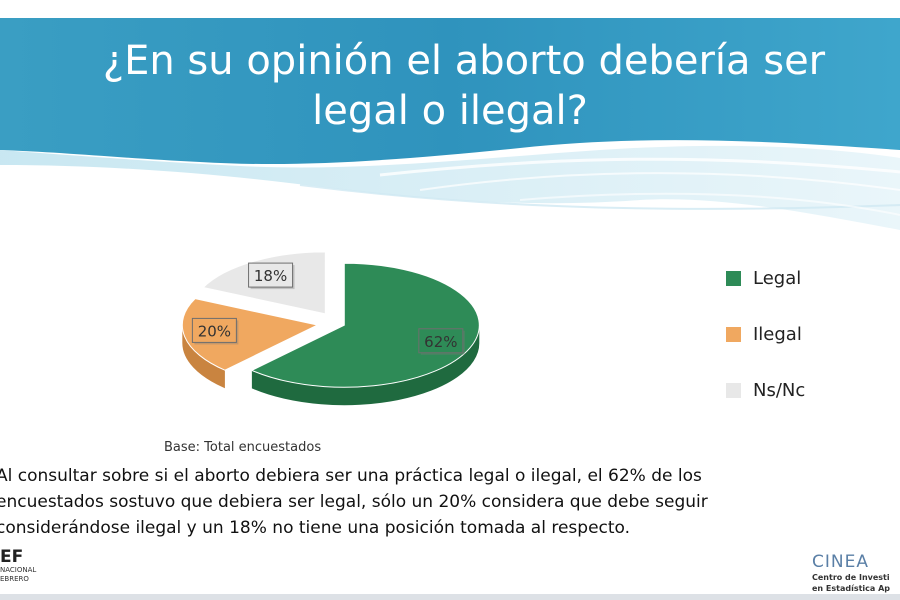  What do you see at coordinates (14, 579) in the screenshot?
I see `left-logo-sub-2: EBRERO` at bounding box center [14, 579].